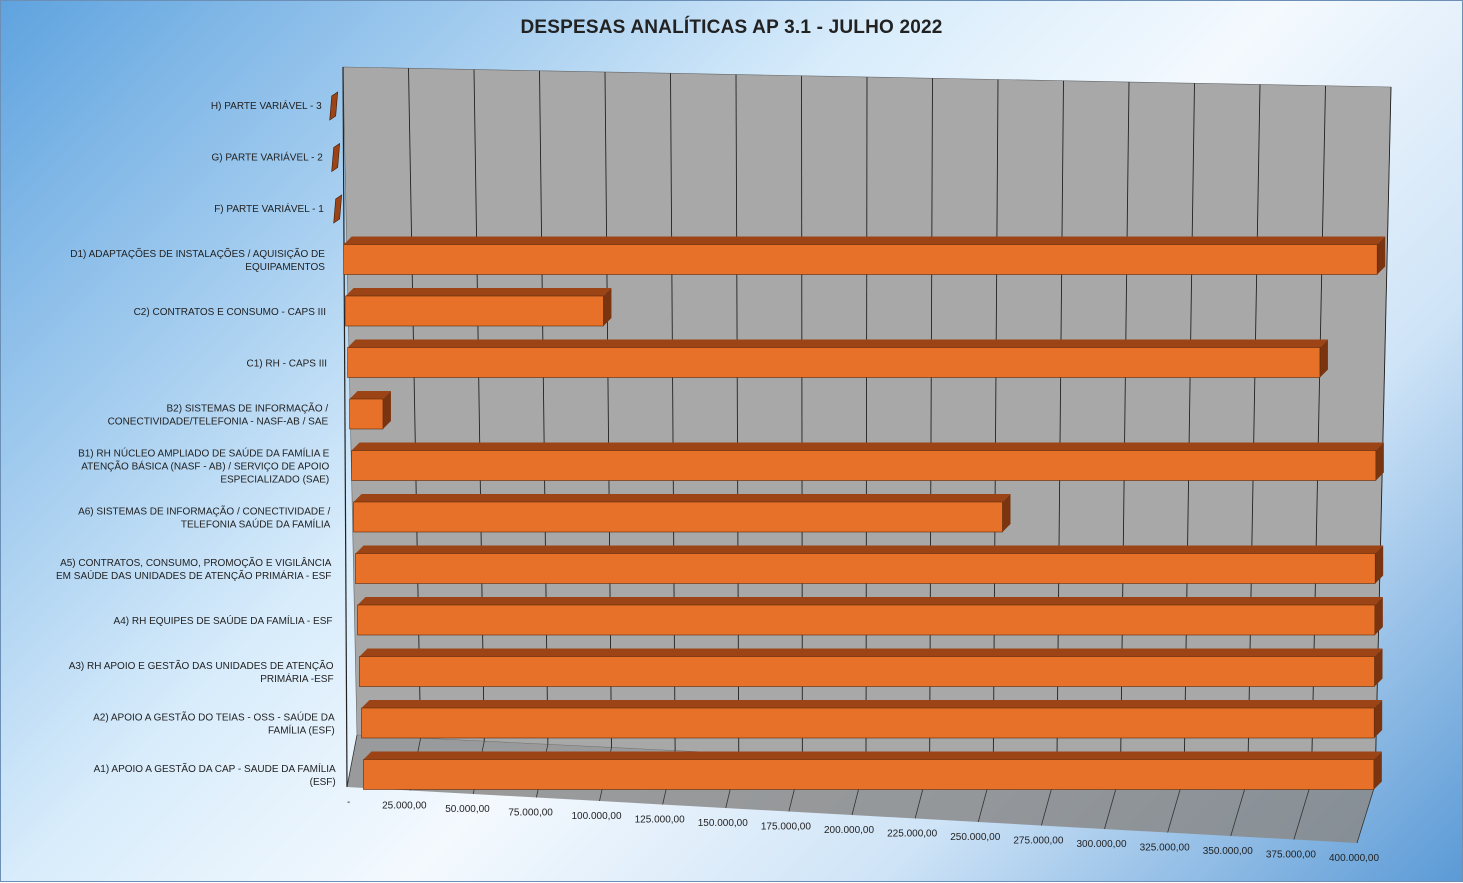 The image size is (1463, 883). I want to click on category-label: H) PARTE VARIÁVEL - 3, so click(266, 105).